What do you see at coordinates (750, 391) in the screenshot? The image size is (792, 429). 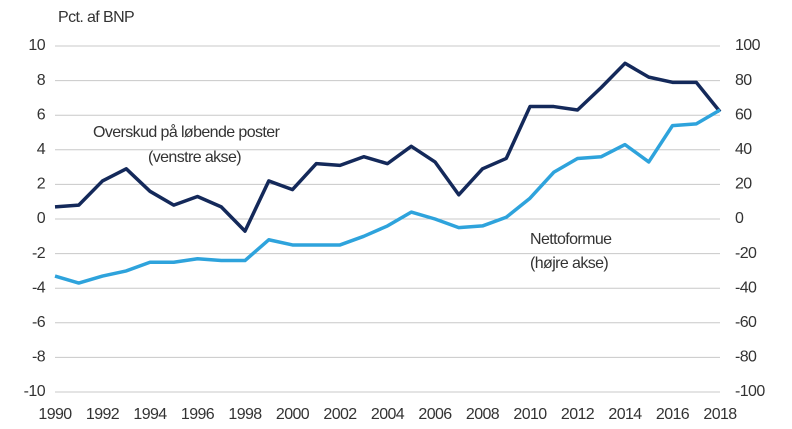 I see `y2-tick-label: -100` at bounding box center [750, 391].